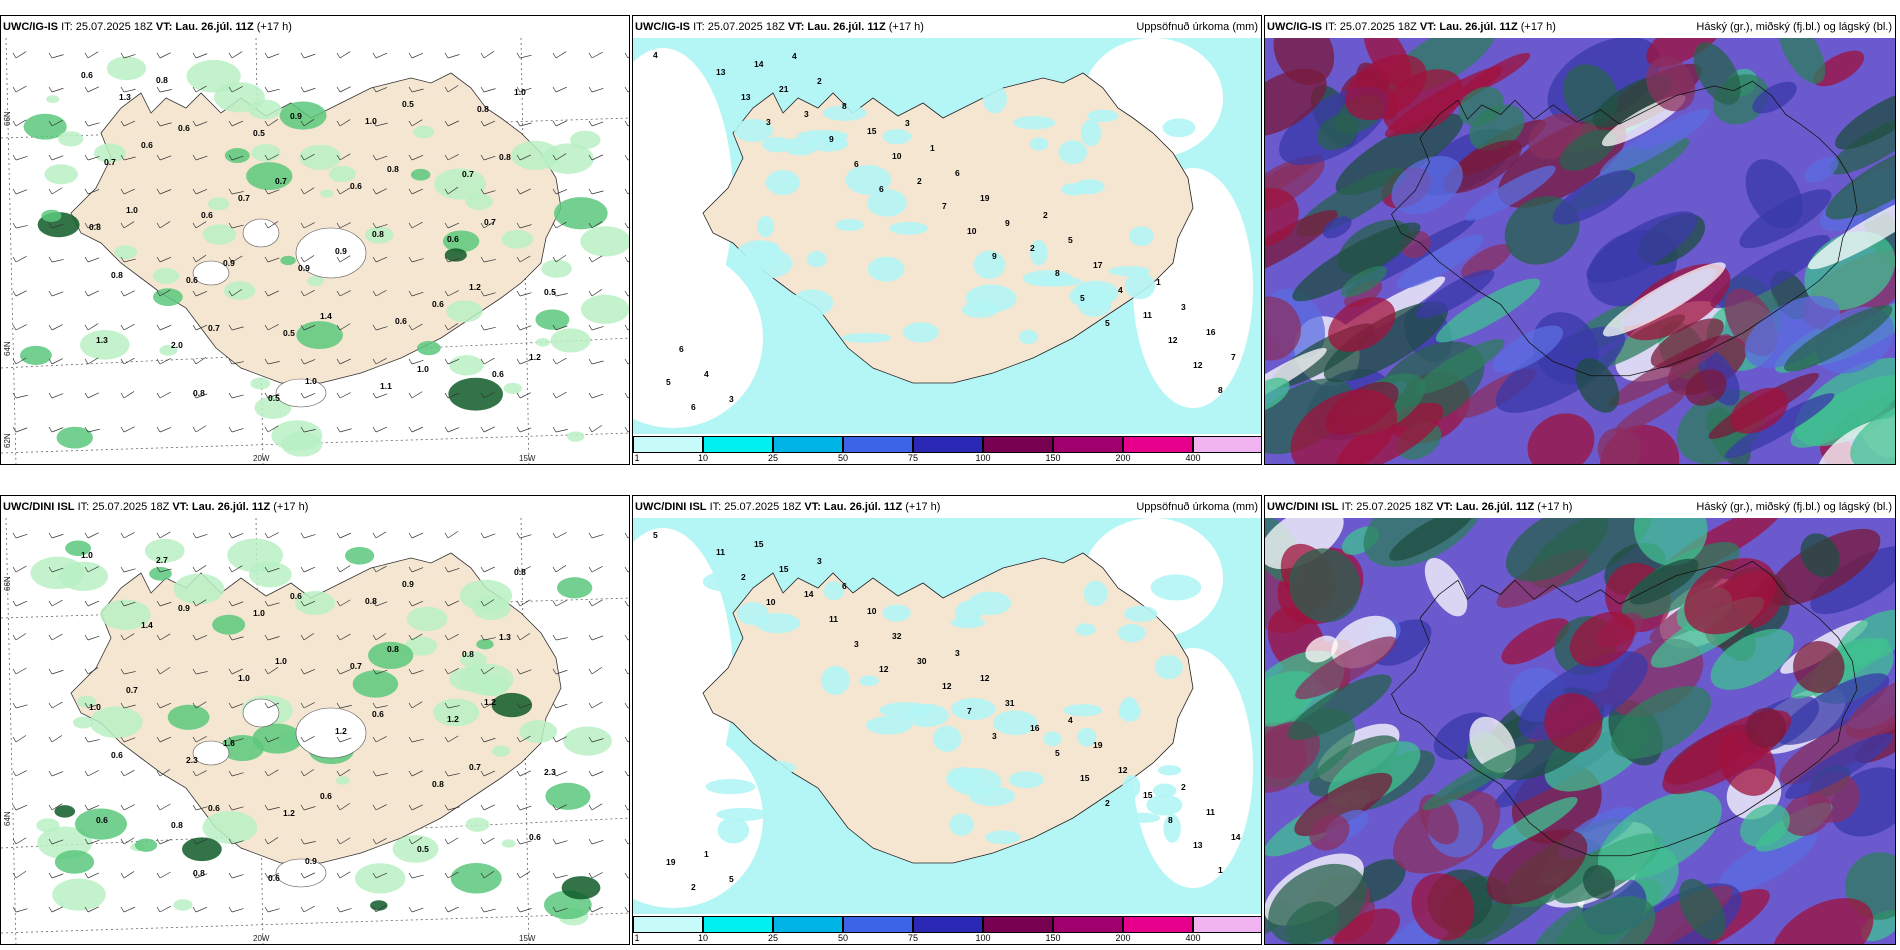  Describe the element at coordinates (162, 560) in the screenshot. I see `precip-value-label: 2.7` at that location.